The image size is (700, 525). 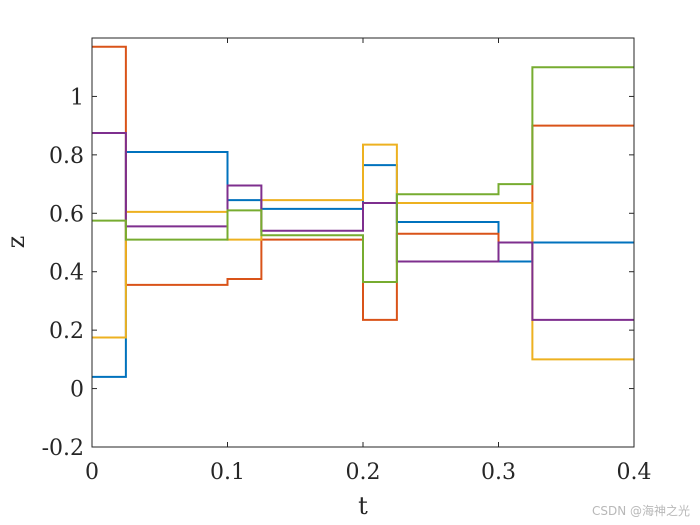 I want to click on y-tick-label: 0.4, so click(x=66, y=273).